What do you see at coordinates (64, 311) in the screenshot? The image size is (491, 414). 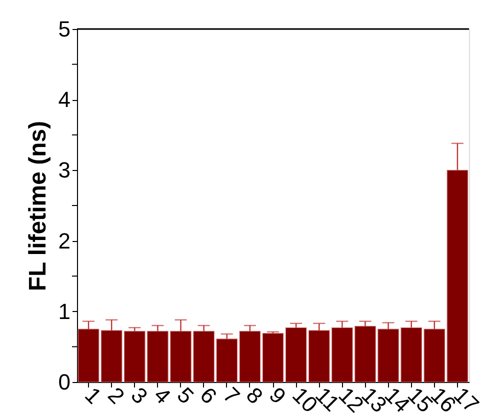 I see `y-tick-label: 1` at bounding box center [64, 311].